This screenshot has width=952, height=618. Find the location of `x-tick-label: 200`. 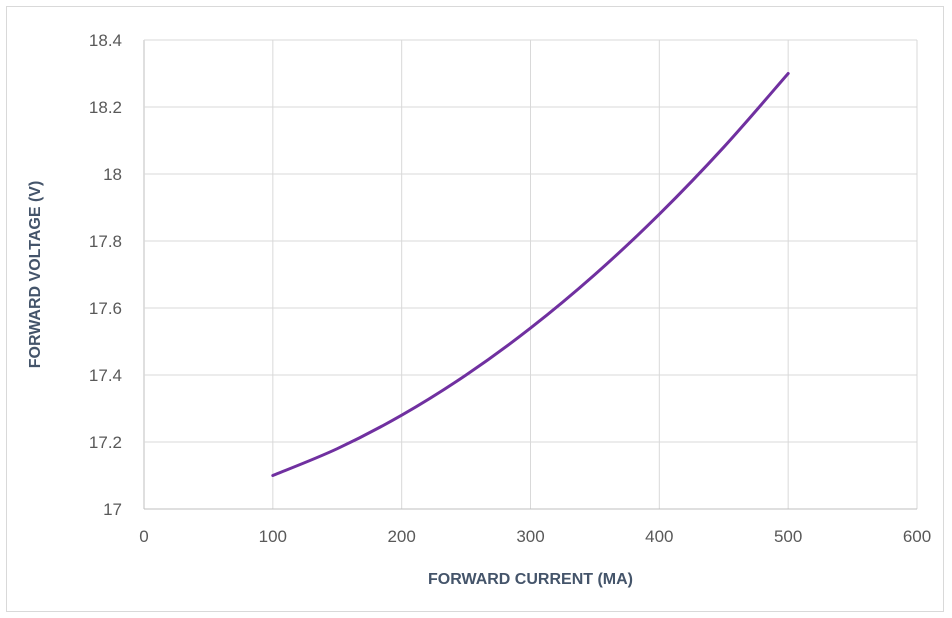

x-tick-label: 200 is located at coordinates (401, 536).